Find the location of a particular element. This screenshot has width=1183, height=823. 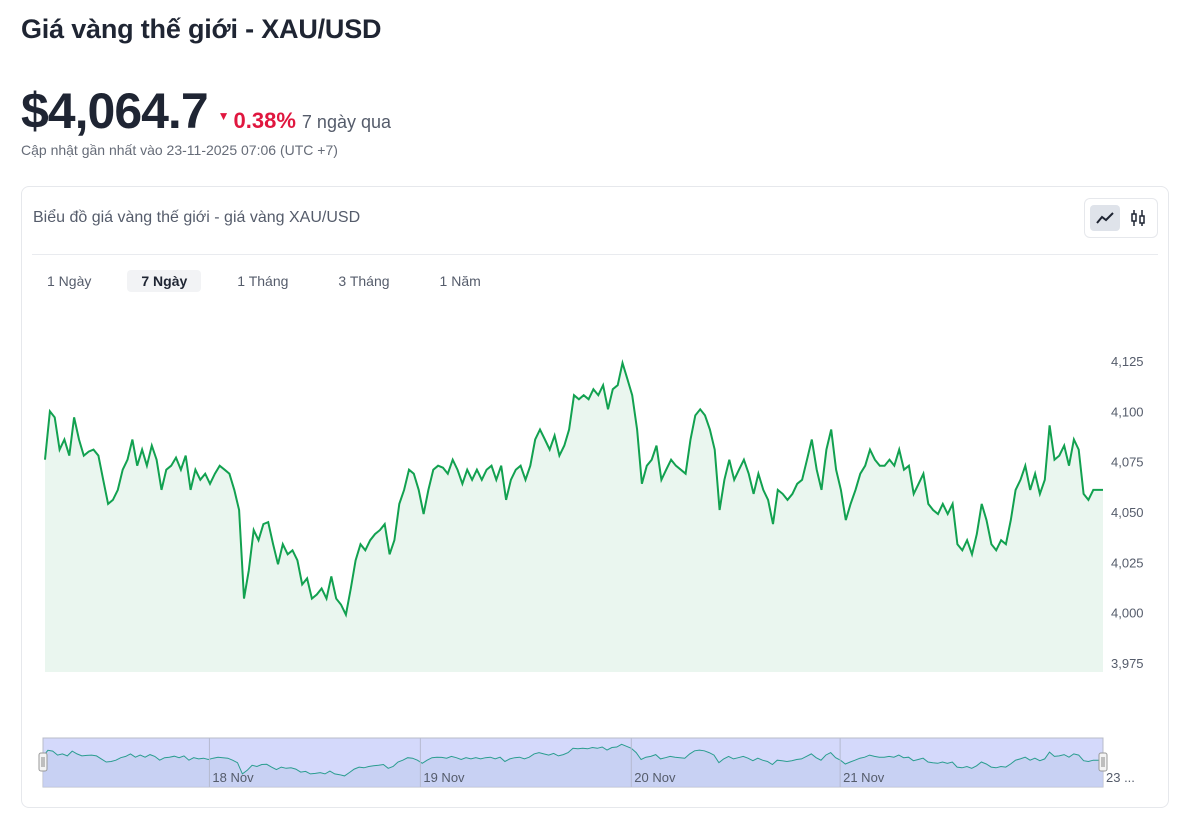

candlestick-icon is located at coordinates (1138, 218).